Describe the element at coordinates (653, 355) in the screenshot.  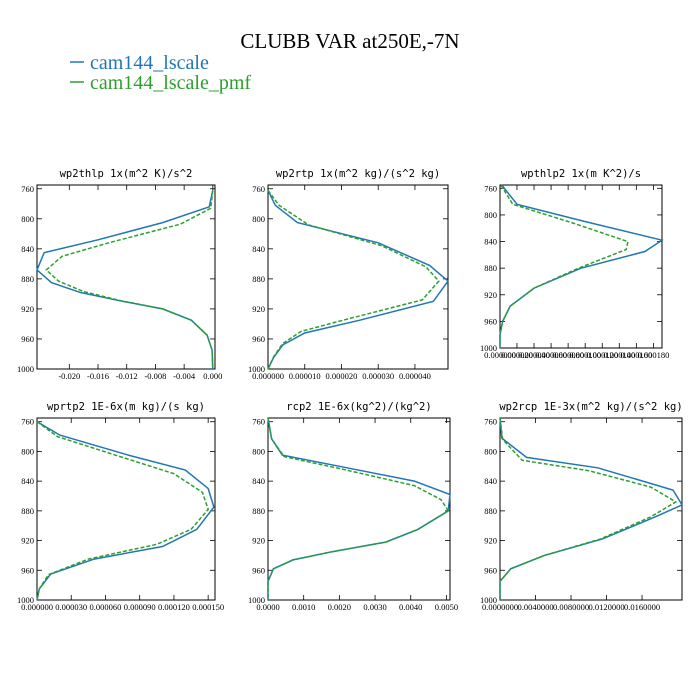
I see `x-tick-label: 0.000180` at that location.